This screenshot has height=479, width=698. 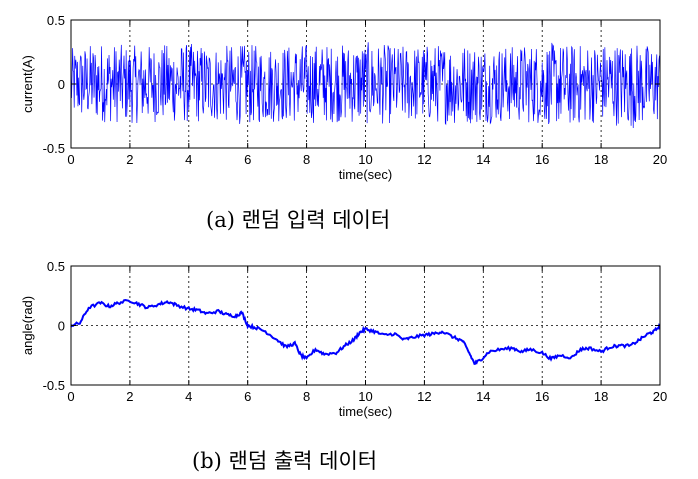 I want to click on series-line-angle, so click(x=365, y=332).